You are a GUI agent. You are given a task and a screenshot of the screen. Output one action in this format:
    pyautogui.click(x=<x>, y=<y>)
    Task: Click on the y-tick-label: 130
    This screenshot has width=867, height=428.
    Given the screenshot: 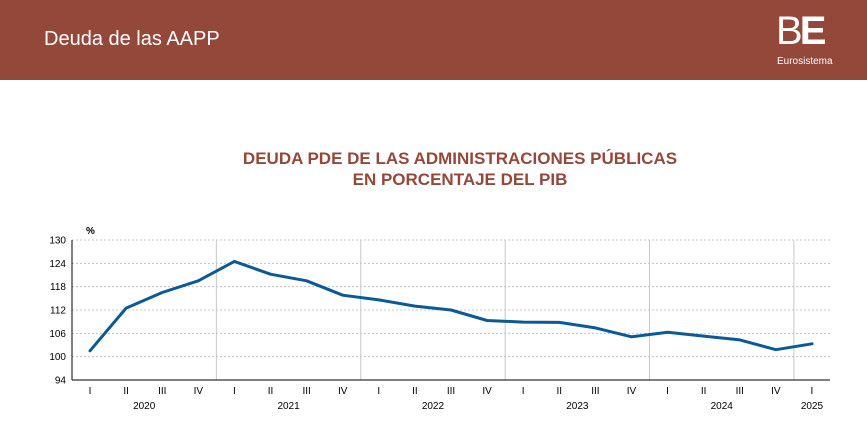 What is the action you would take?
    pyautogui.click(x=57, y=241)
    